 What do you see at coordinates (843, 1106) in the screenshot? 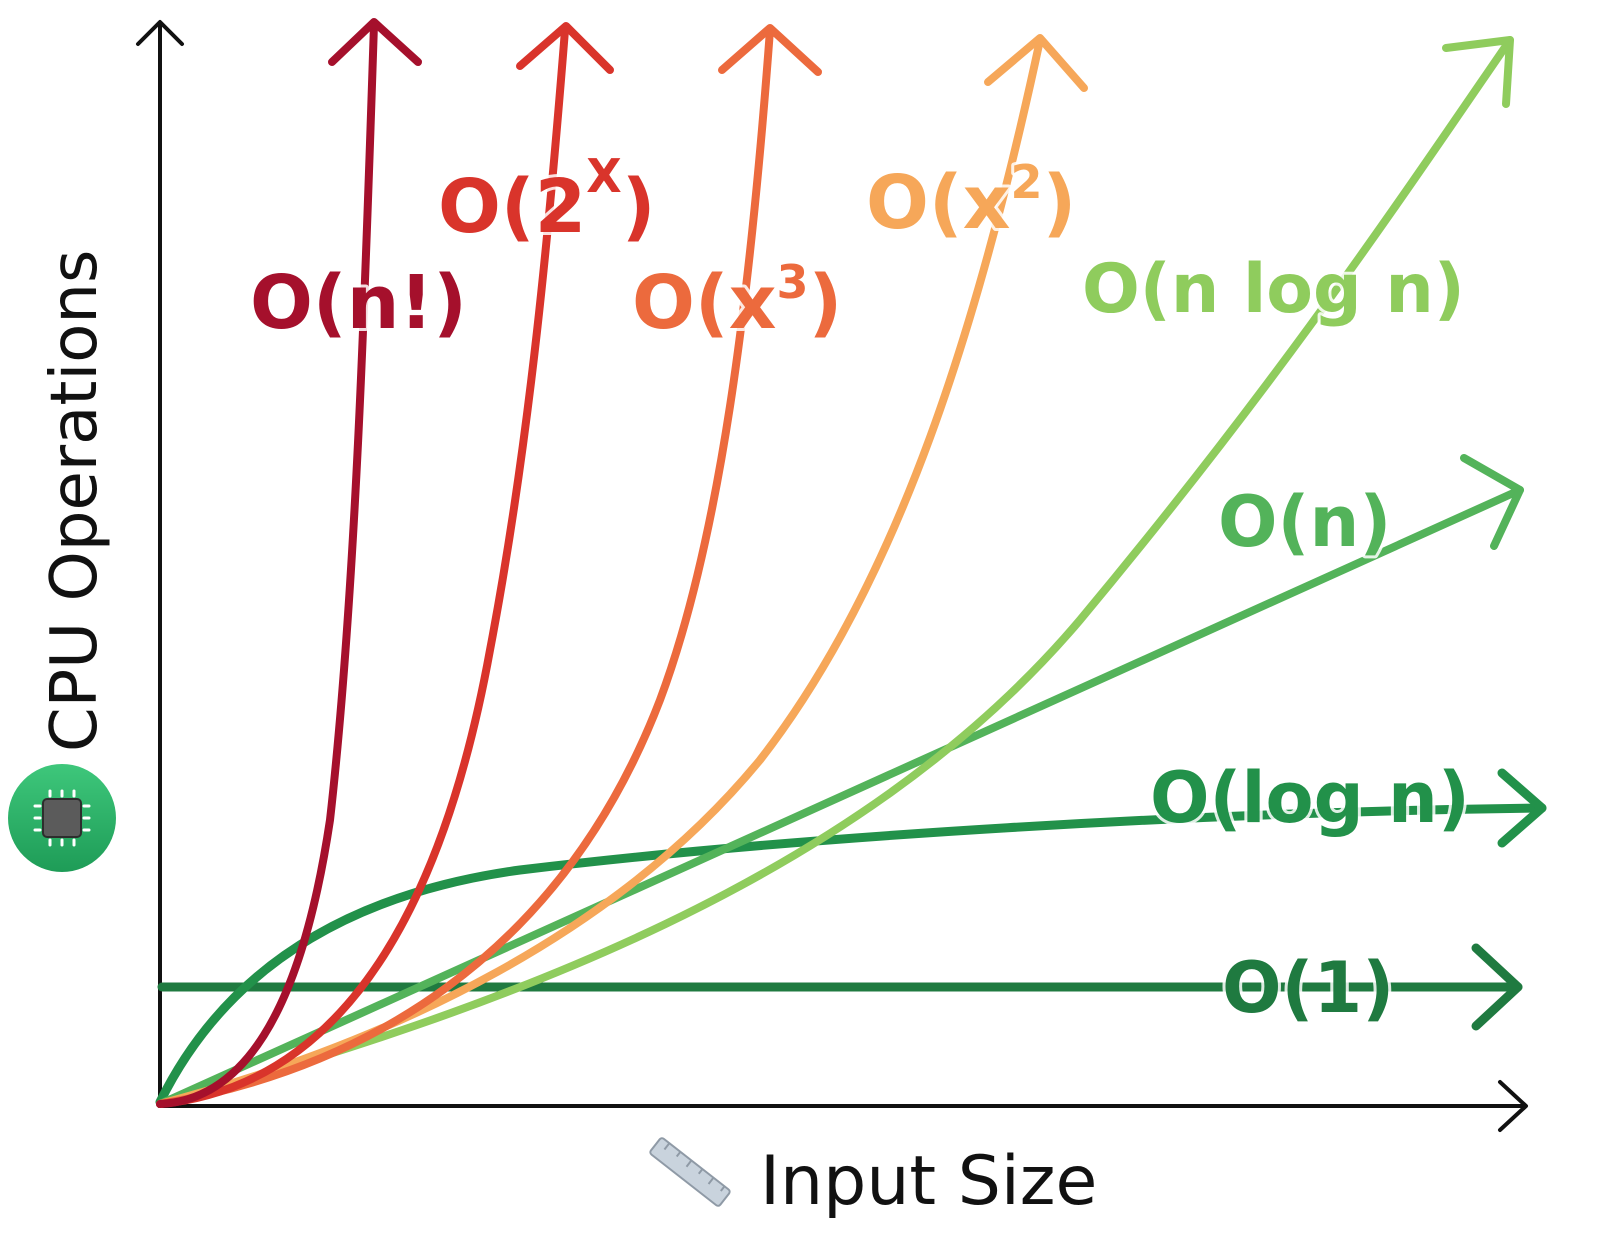
I see `x-axis` at bounding box center [843, 1106].